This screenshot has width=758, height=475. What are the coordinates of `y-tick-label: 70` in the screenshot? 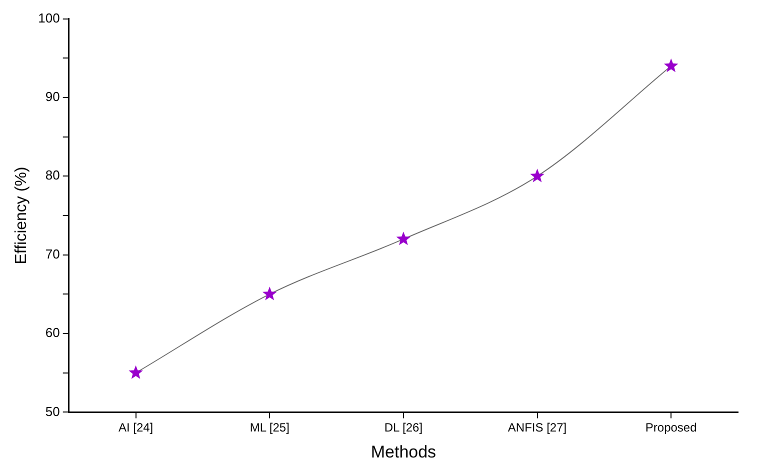 It's located at (52, 254).